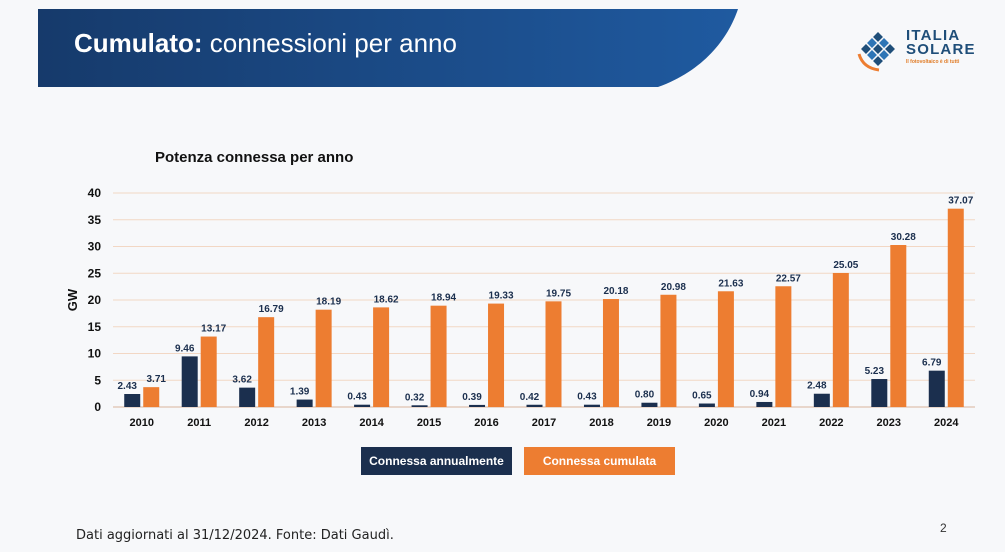 This screenshot has width=1005, height=552. What do you see at coordinates (242, 380) in the screenshot?
I see `data-label-annual: 3.62` at bounding box center [242, 380].